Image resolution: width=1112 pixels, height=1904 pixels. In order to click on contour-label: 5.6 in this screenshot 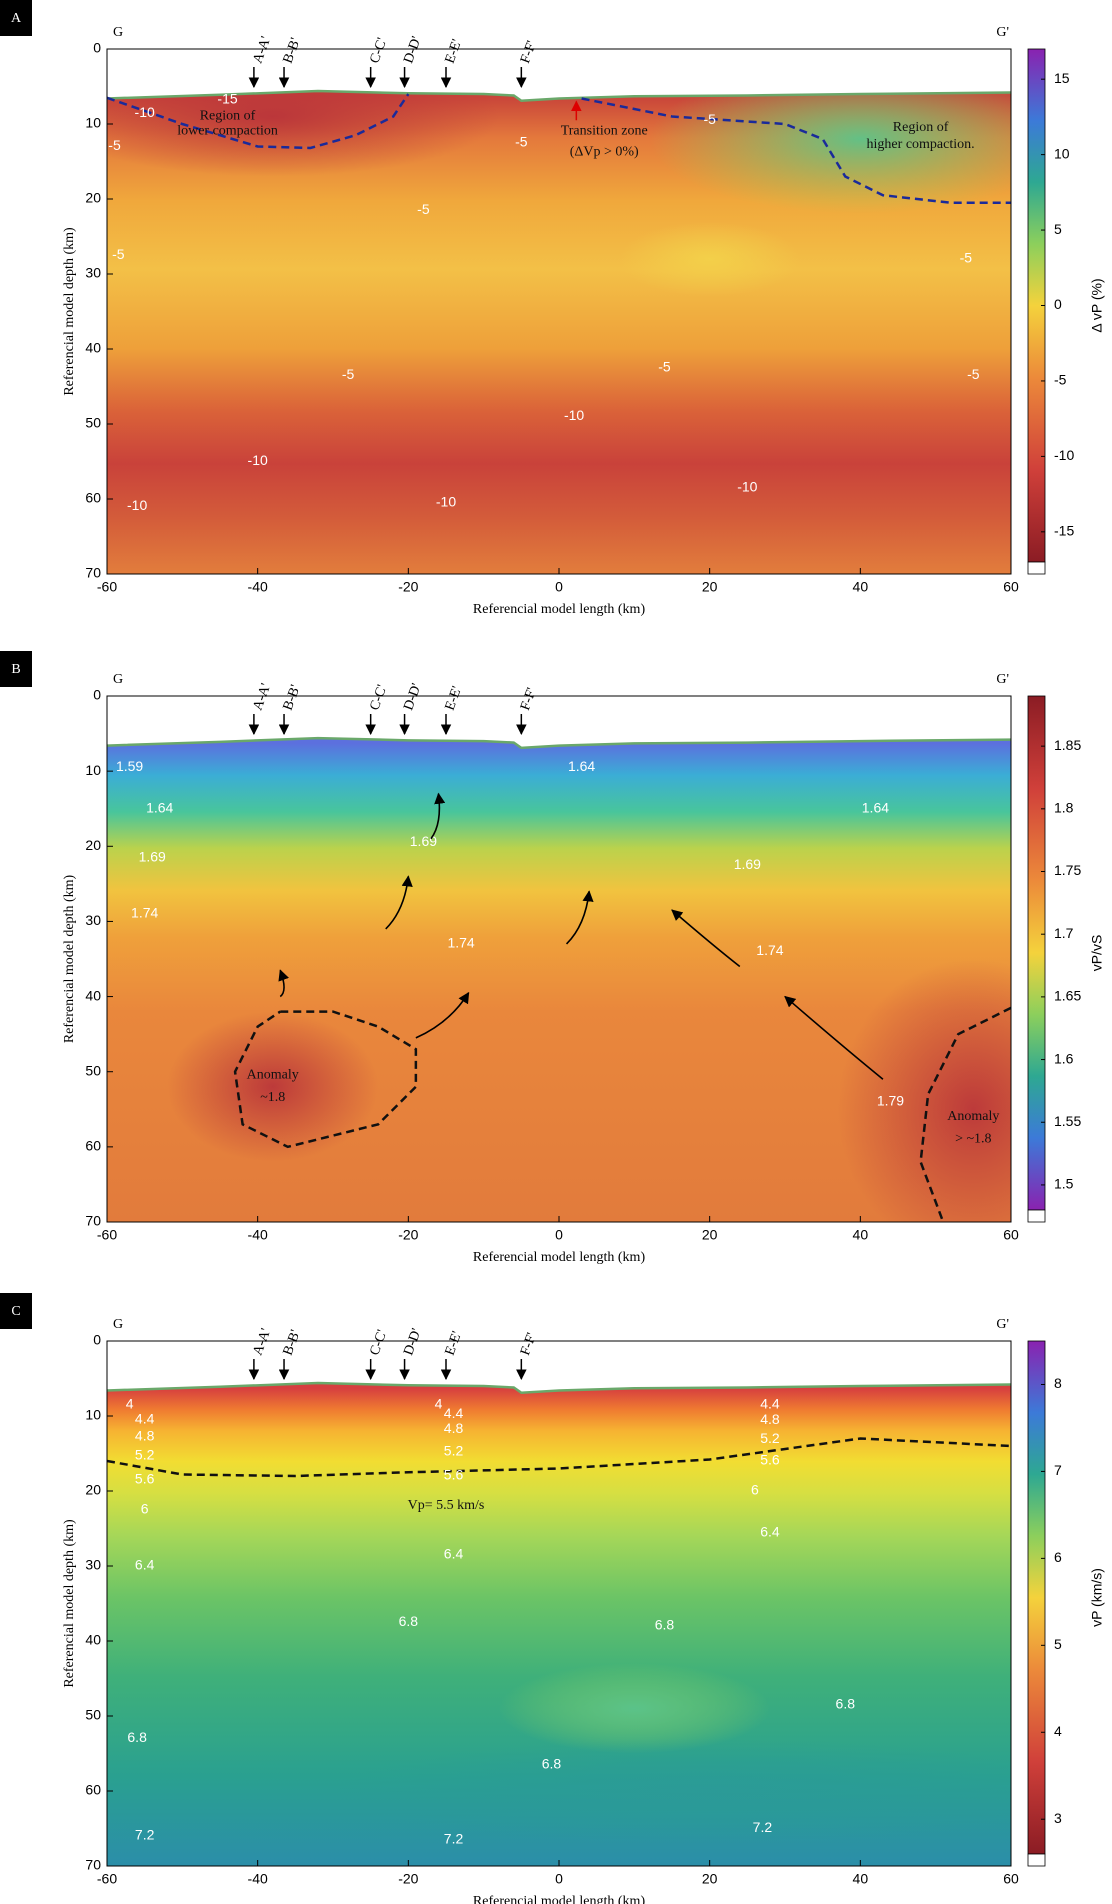, I will do `click(454, 1475)`.